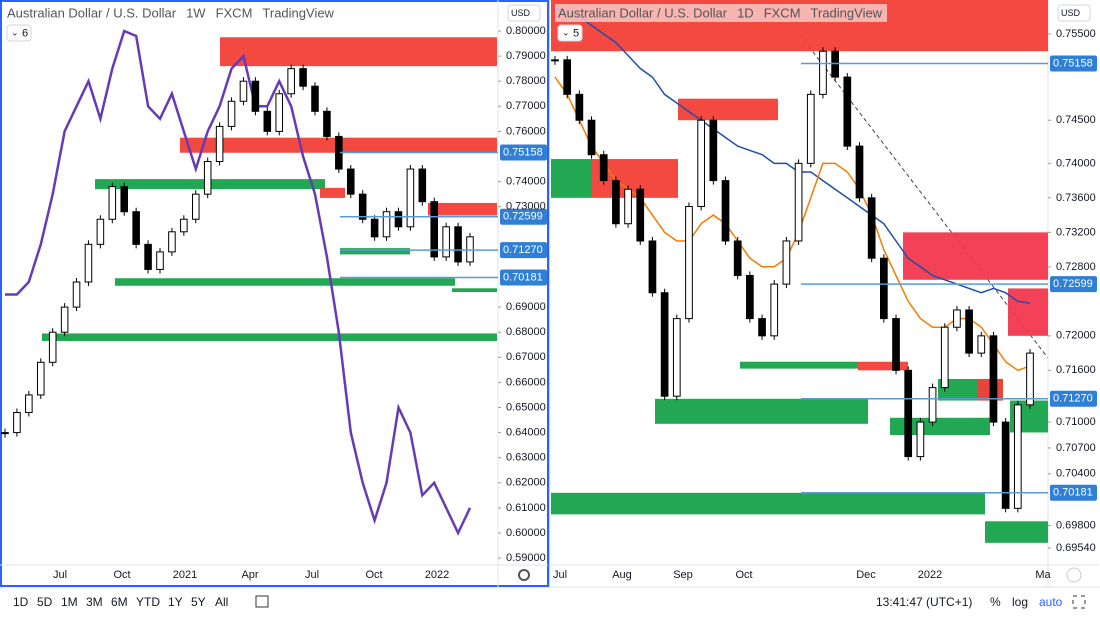 The width and height of the screenshot is (1100, 623). Describe the element at coordinates (198, 602) in the screenshot. I see `range-button: 5Y` at that location.